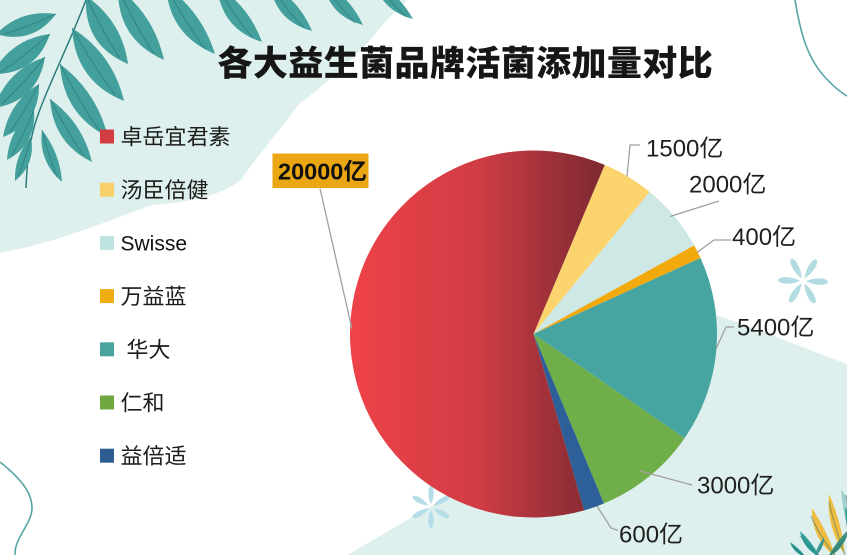 Image resolution: width=847 pixels, height=555 pixels. Describe the element at coordinates (715, 185) in the screenshot. I see `svg-text: 2000` at that location.